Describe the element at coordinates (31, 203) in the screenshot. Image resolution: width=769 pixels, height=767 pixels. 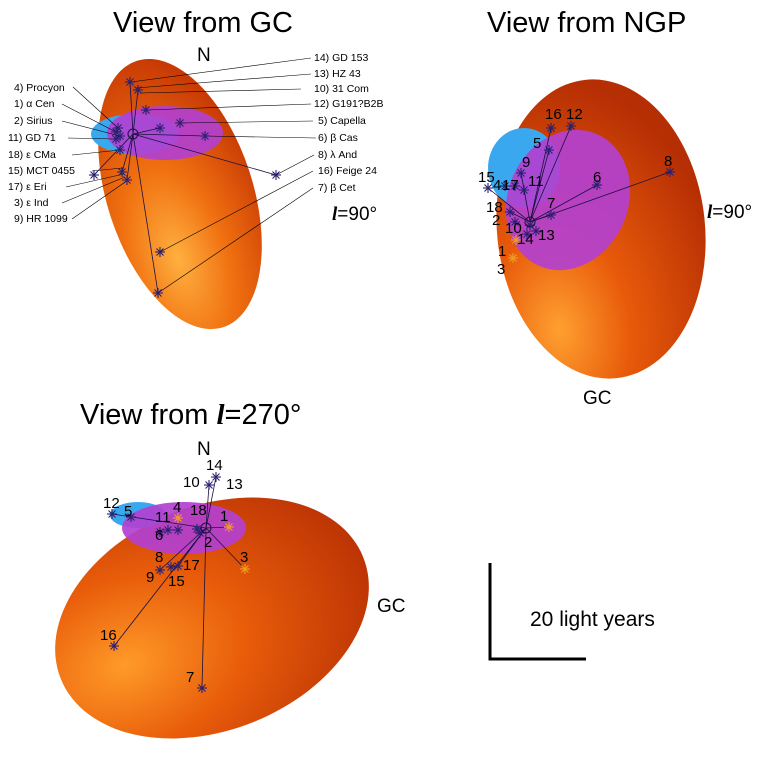
I see `legend-item: 3) ε Ind` at that location.